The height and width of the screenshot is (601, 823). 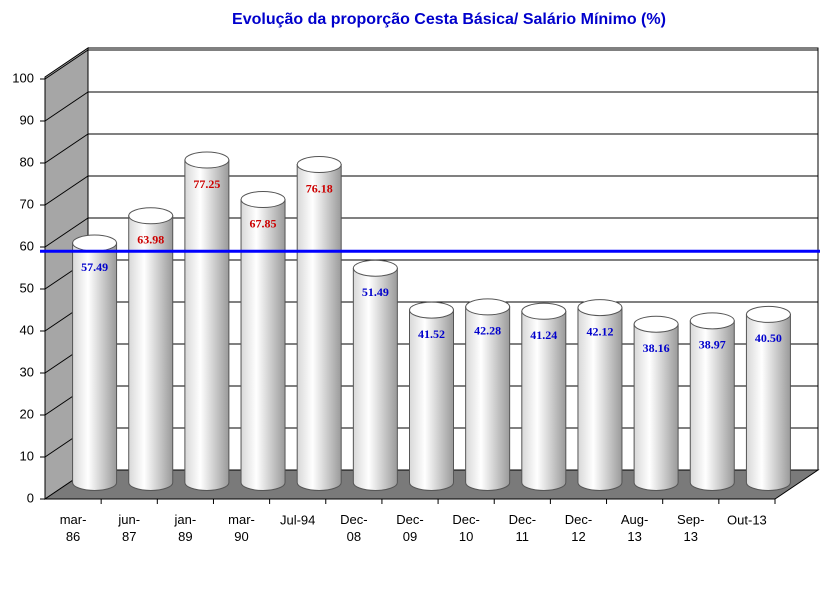 What do you see at coordinates (27, 203) in the screenshot?
I see `y-tick-label: 70` at bounding box center [27, 203].